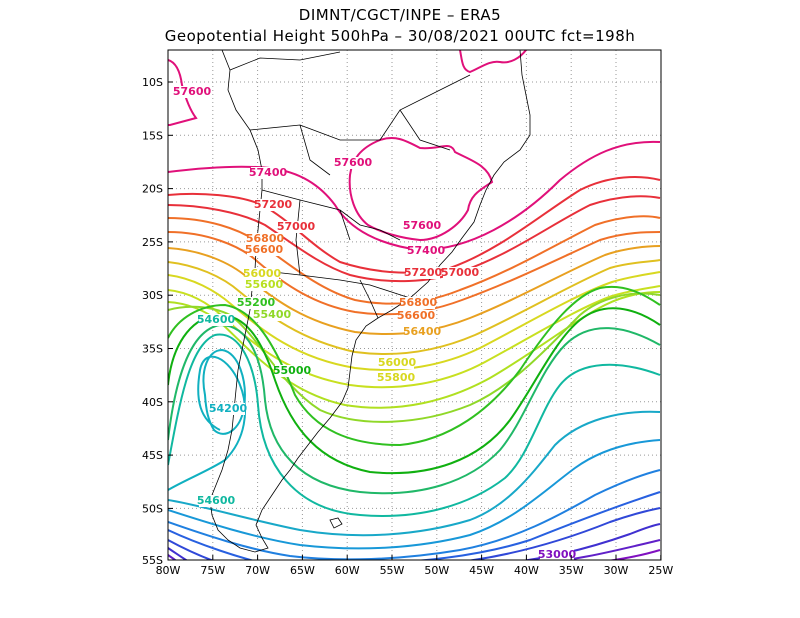  I want to click on contour-label: 56000, so click(262, 273).